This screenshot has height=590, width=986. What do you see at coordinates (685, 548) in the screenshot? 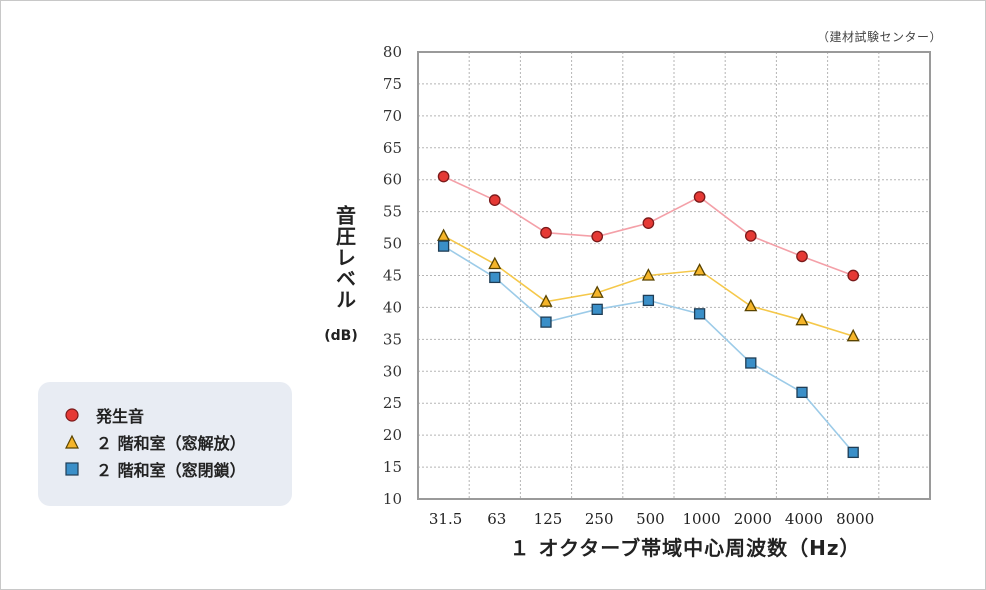
I see `x-axis-label: １ オクターブ帯域中心周波数（Hz）` at bounding box center [685, 548].